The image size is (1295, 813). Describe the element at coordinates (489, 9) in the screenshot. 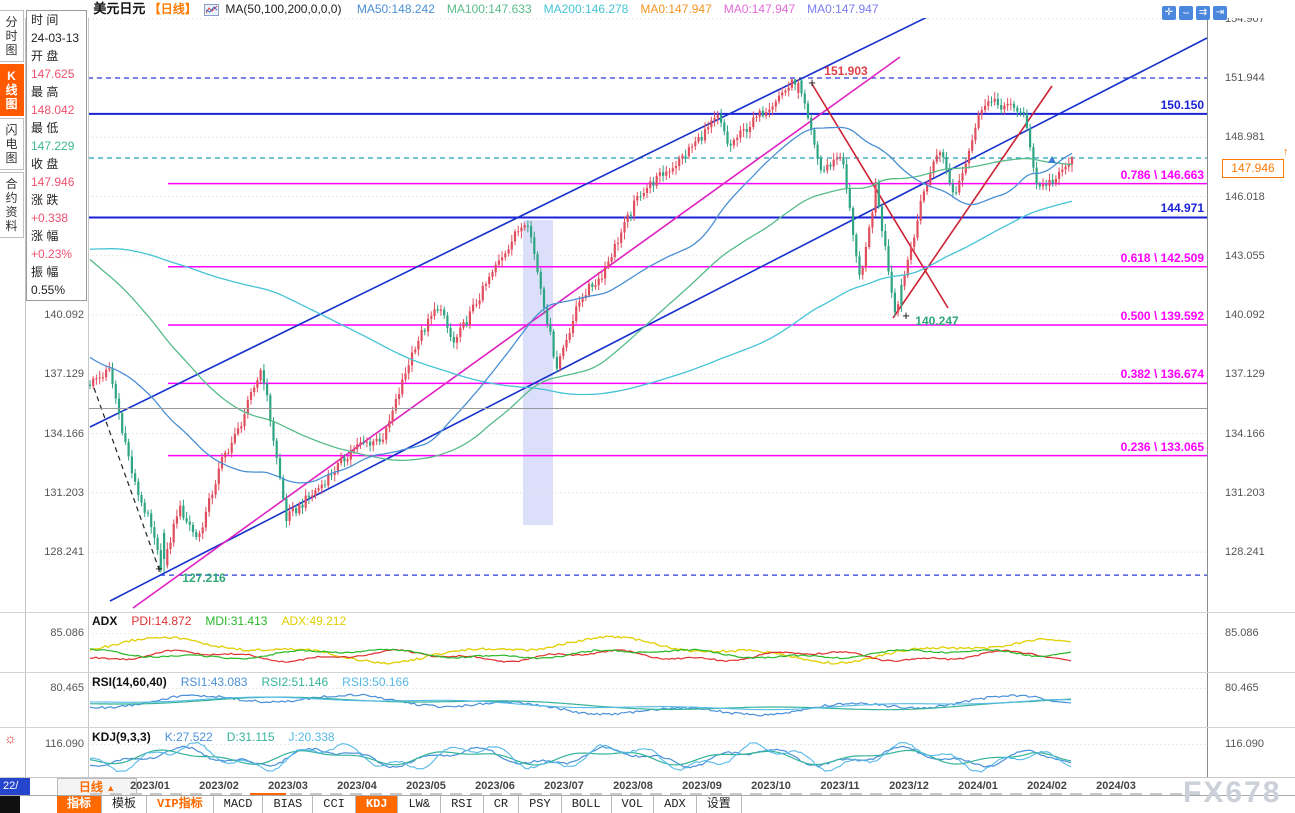

I see `ma-value-label: MA100:147.633` at that location.